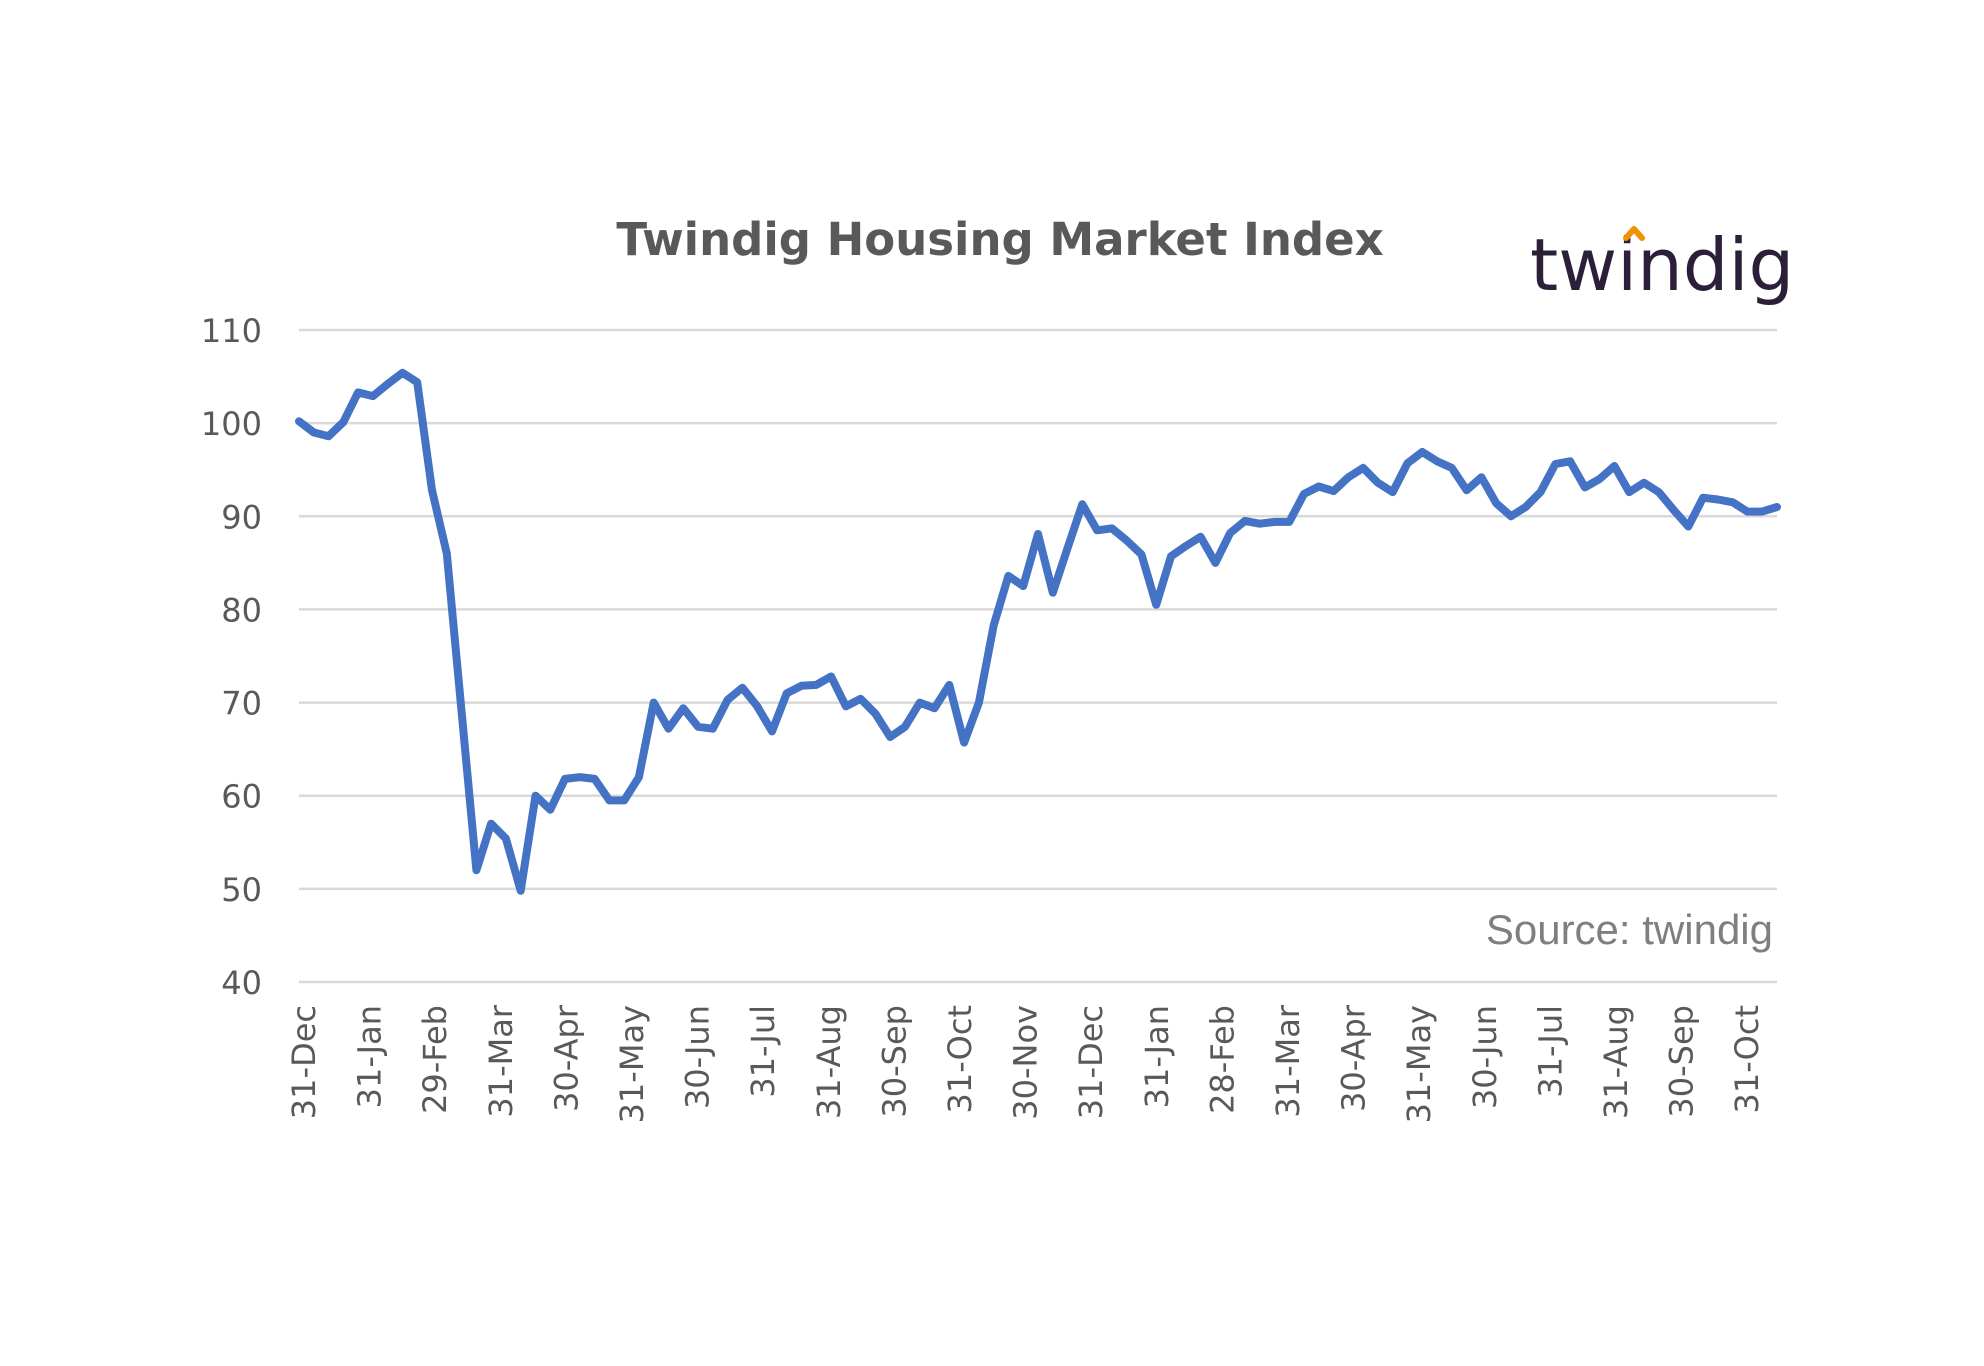 The image size is (1984, 1366). Describe the element at coordinates (435, 1059) in the screenshot. I see `x-tick-label: 29-Feb` at that location.